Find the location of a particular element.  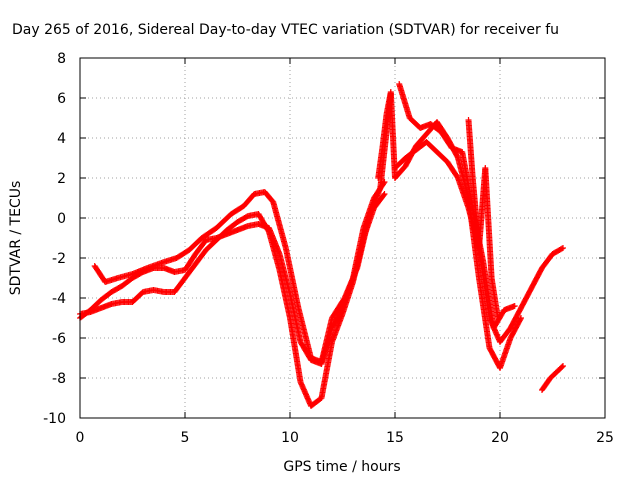

y-tick-label: -2 is located at coordinates (59, 259).